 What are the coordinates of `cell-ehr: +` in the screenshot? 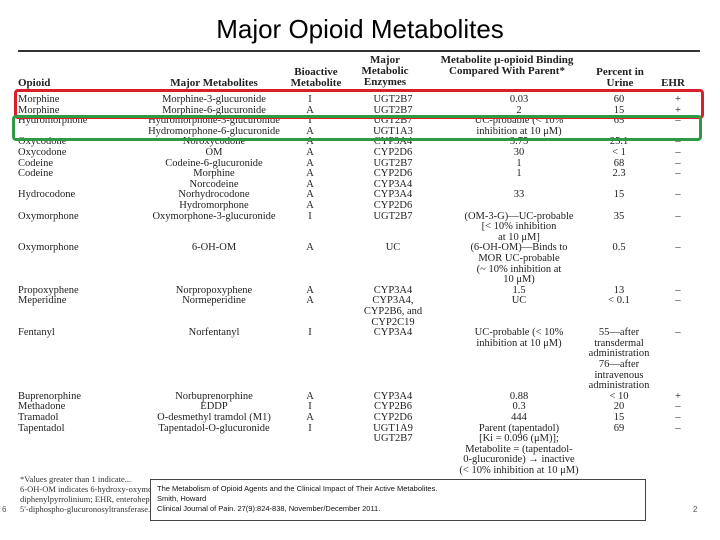 It's located at (678, 110).